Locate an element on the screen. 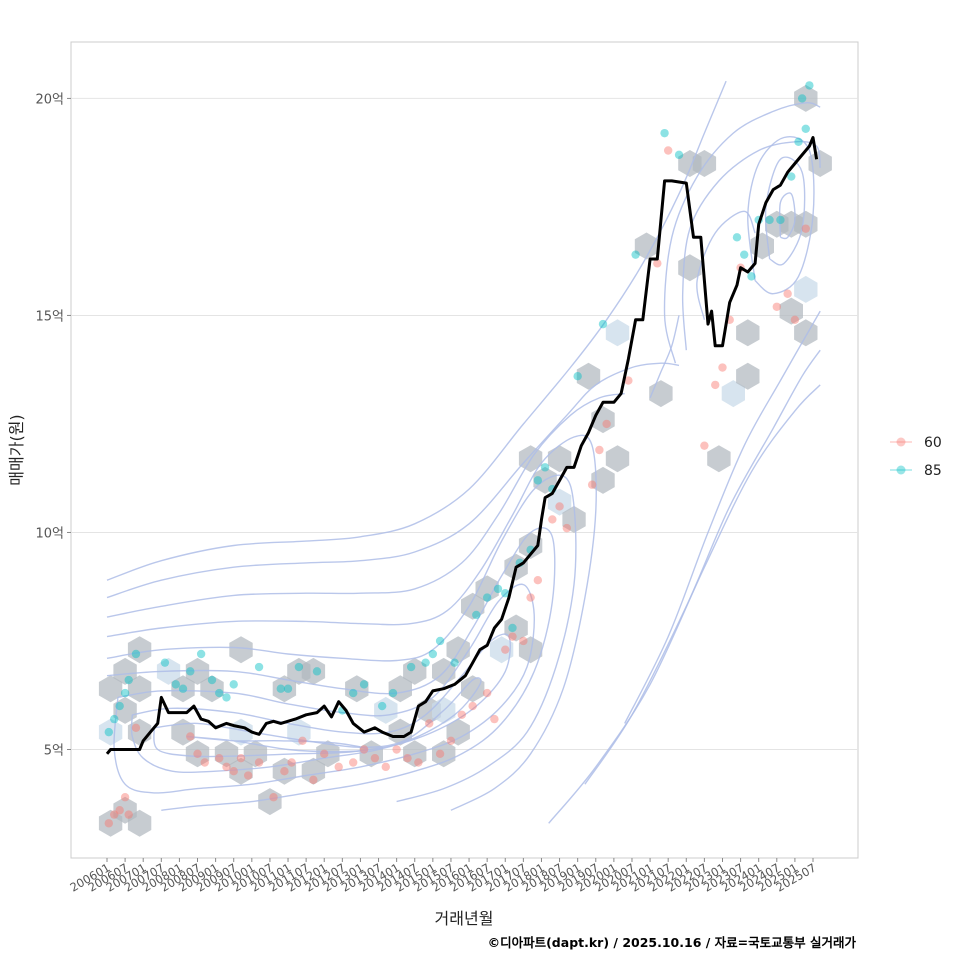  y-tick-label-2: 15억 is located at coordinates (49, 316).